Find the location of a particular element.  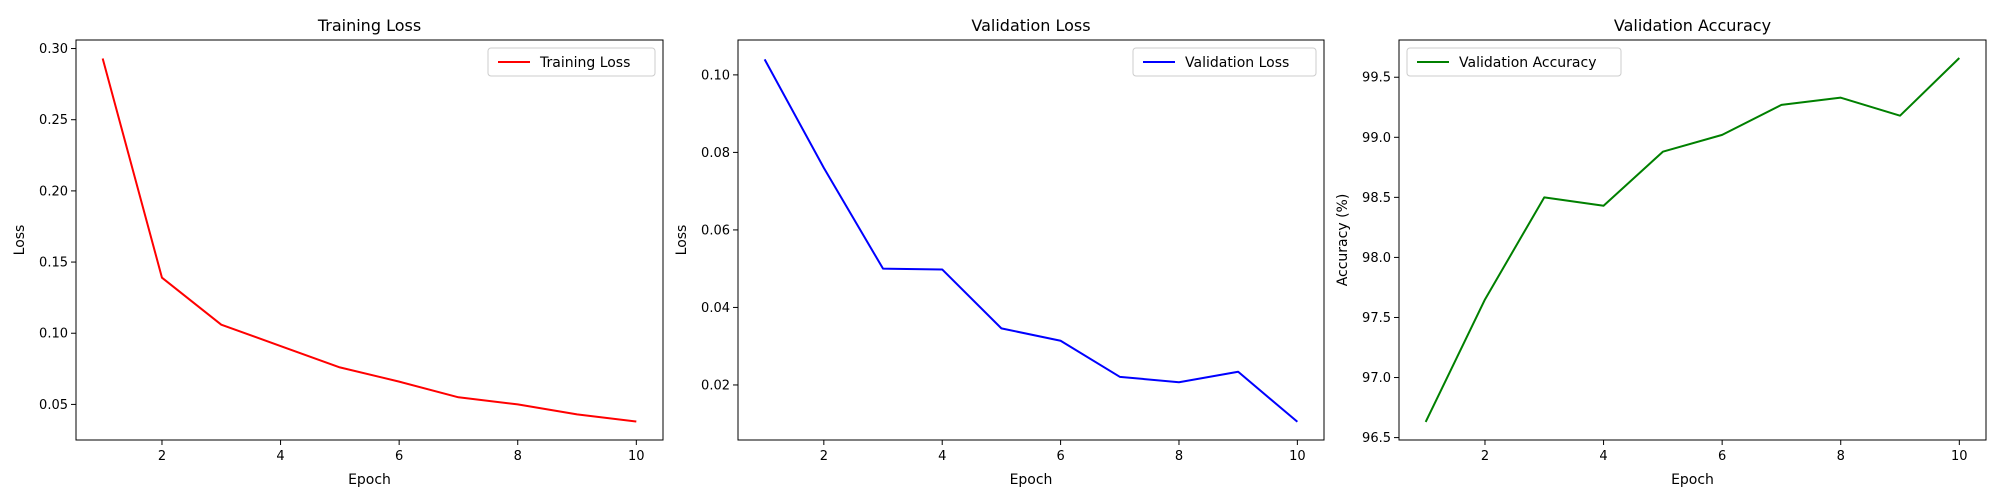

y-tick-label: 97.0 is located at coordinates (1376, 378).